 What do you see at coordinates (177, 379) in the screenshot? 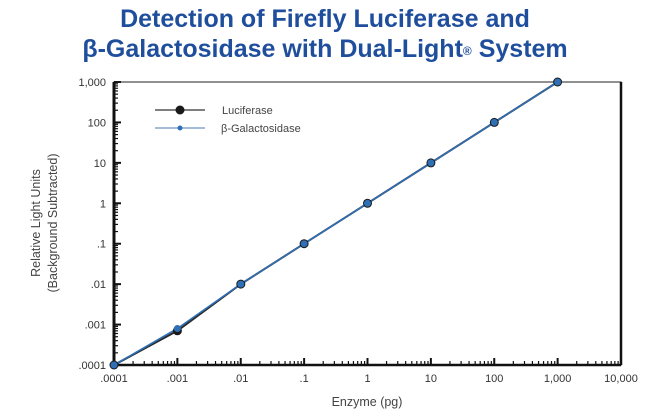
I see `x-tick-label: .001` at bounding box center [177, 379].